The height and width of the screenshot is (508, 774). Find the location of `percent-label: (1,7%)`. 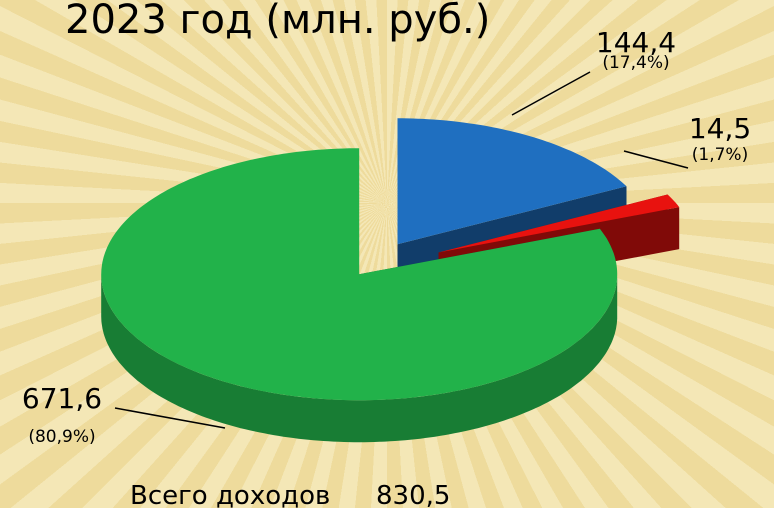

percent-label: (1,7%) is located at coordinates (720, 155).